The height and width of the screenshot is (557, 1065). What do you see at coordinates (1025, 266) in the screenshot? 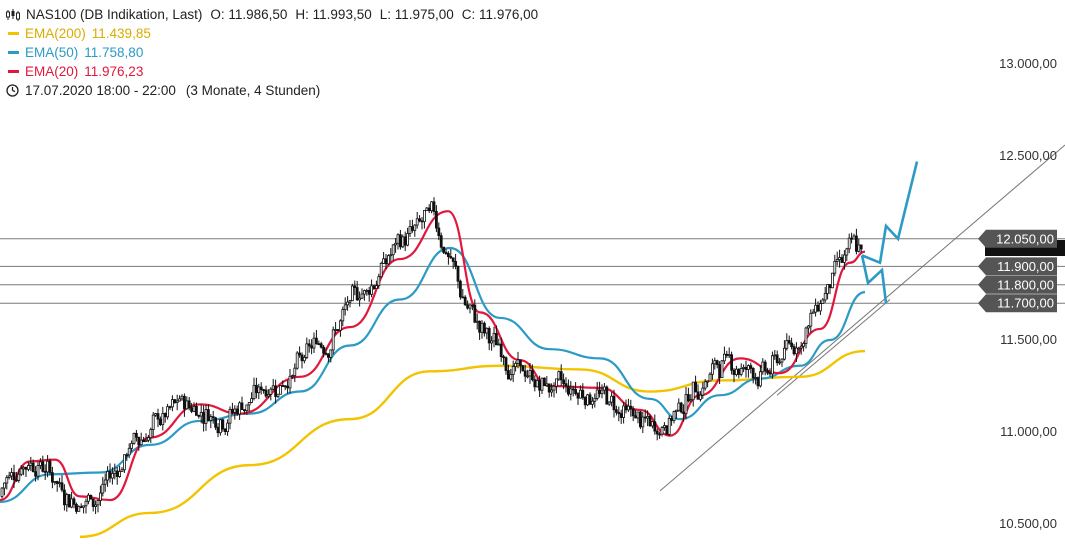
I see `level-tag-label: 11.900,00` at bounding box center [1025, 266].